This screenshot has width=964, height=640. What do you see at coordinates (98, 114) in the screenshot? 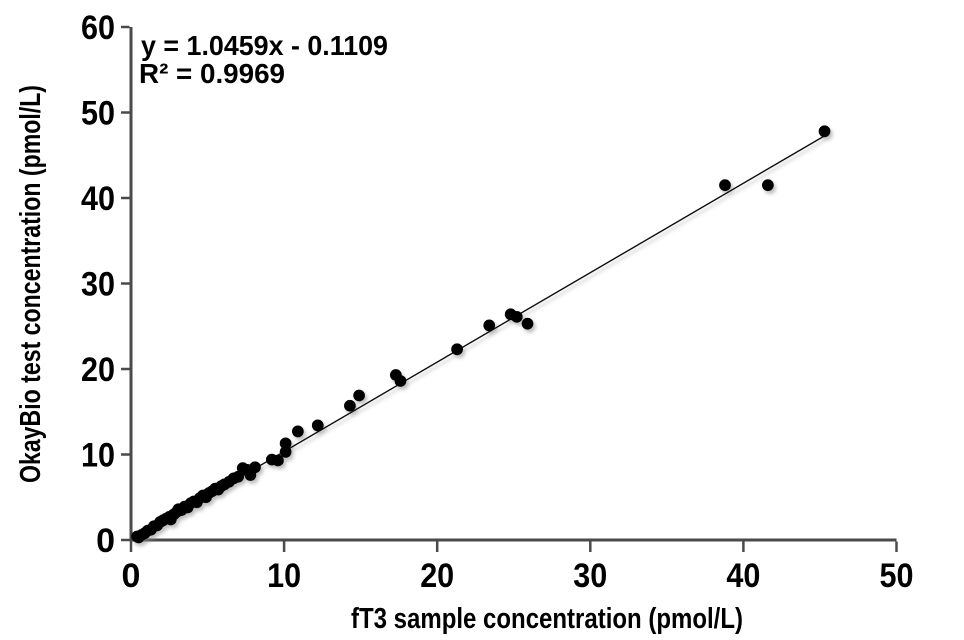
I see `y-tick-label: 50` at bounding box center [98, 114].